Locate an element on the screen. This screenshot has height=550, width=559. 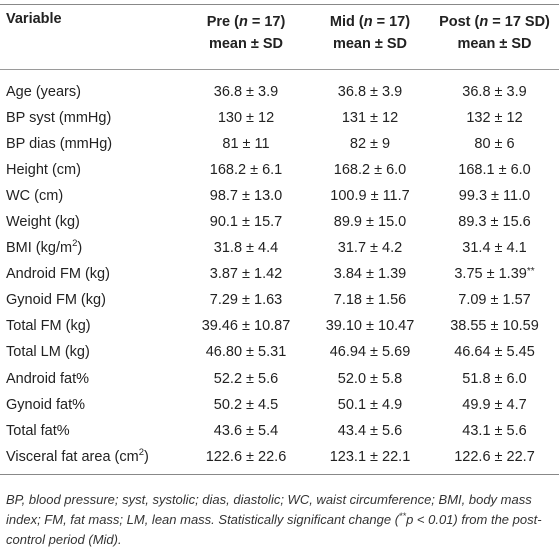
cell-mid: 82 ± 9 is located at coordinates (370, 144).